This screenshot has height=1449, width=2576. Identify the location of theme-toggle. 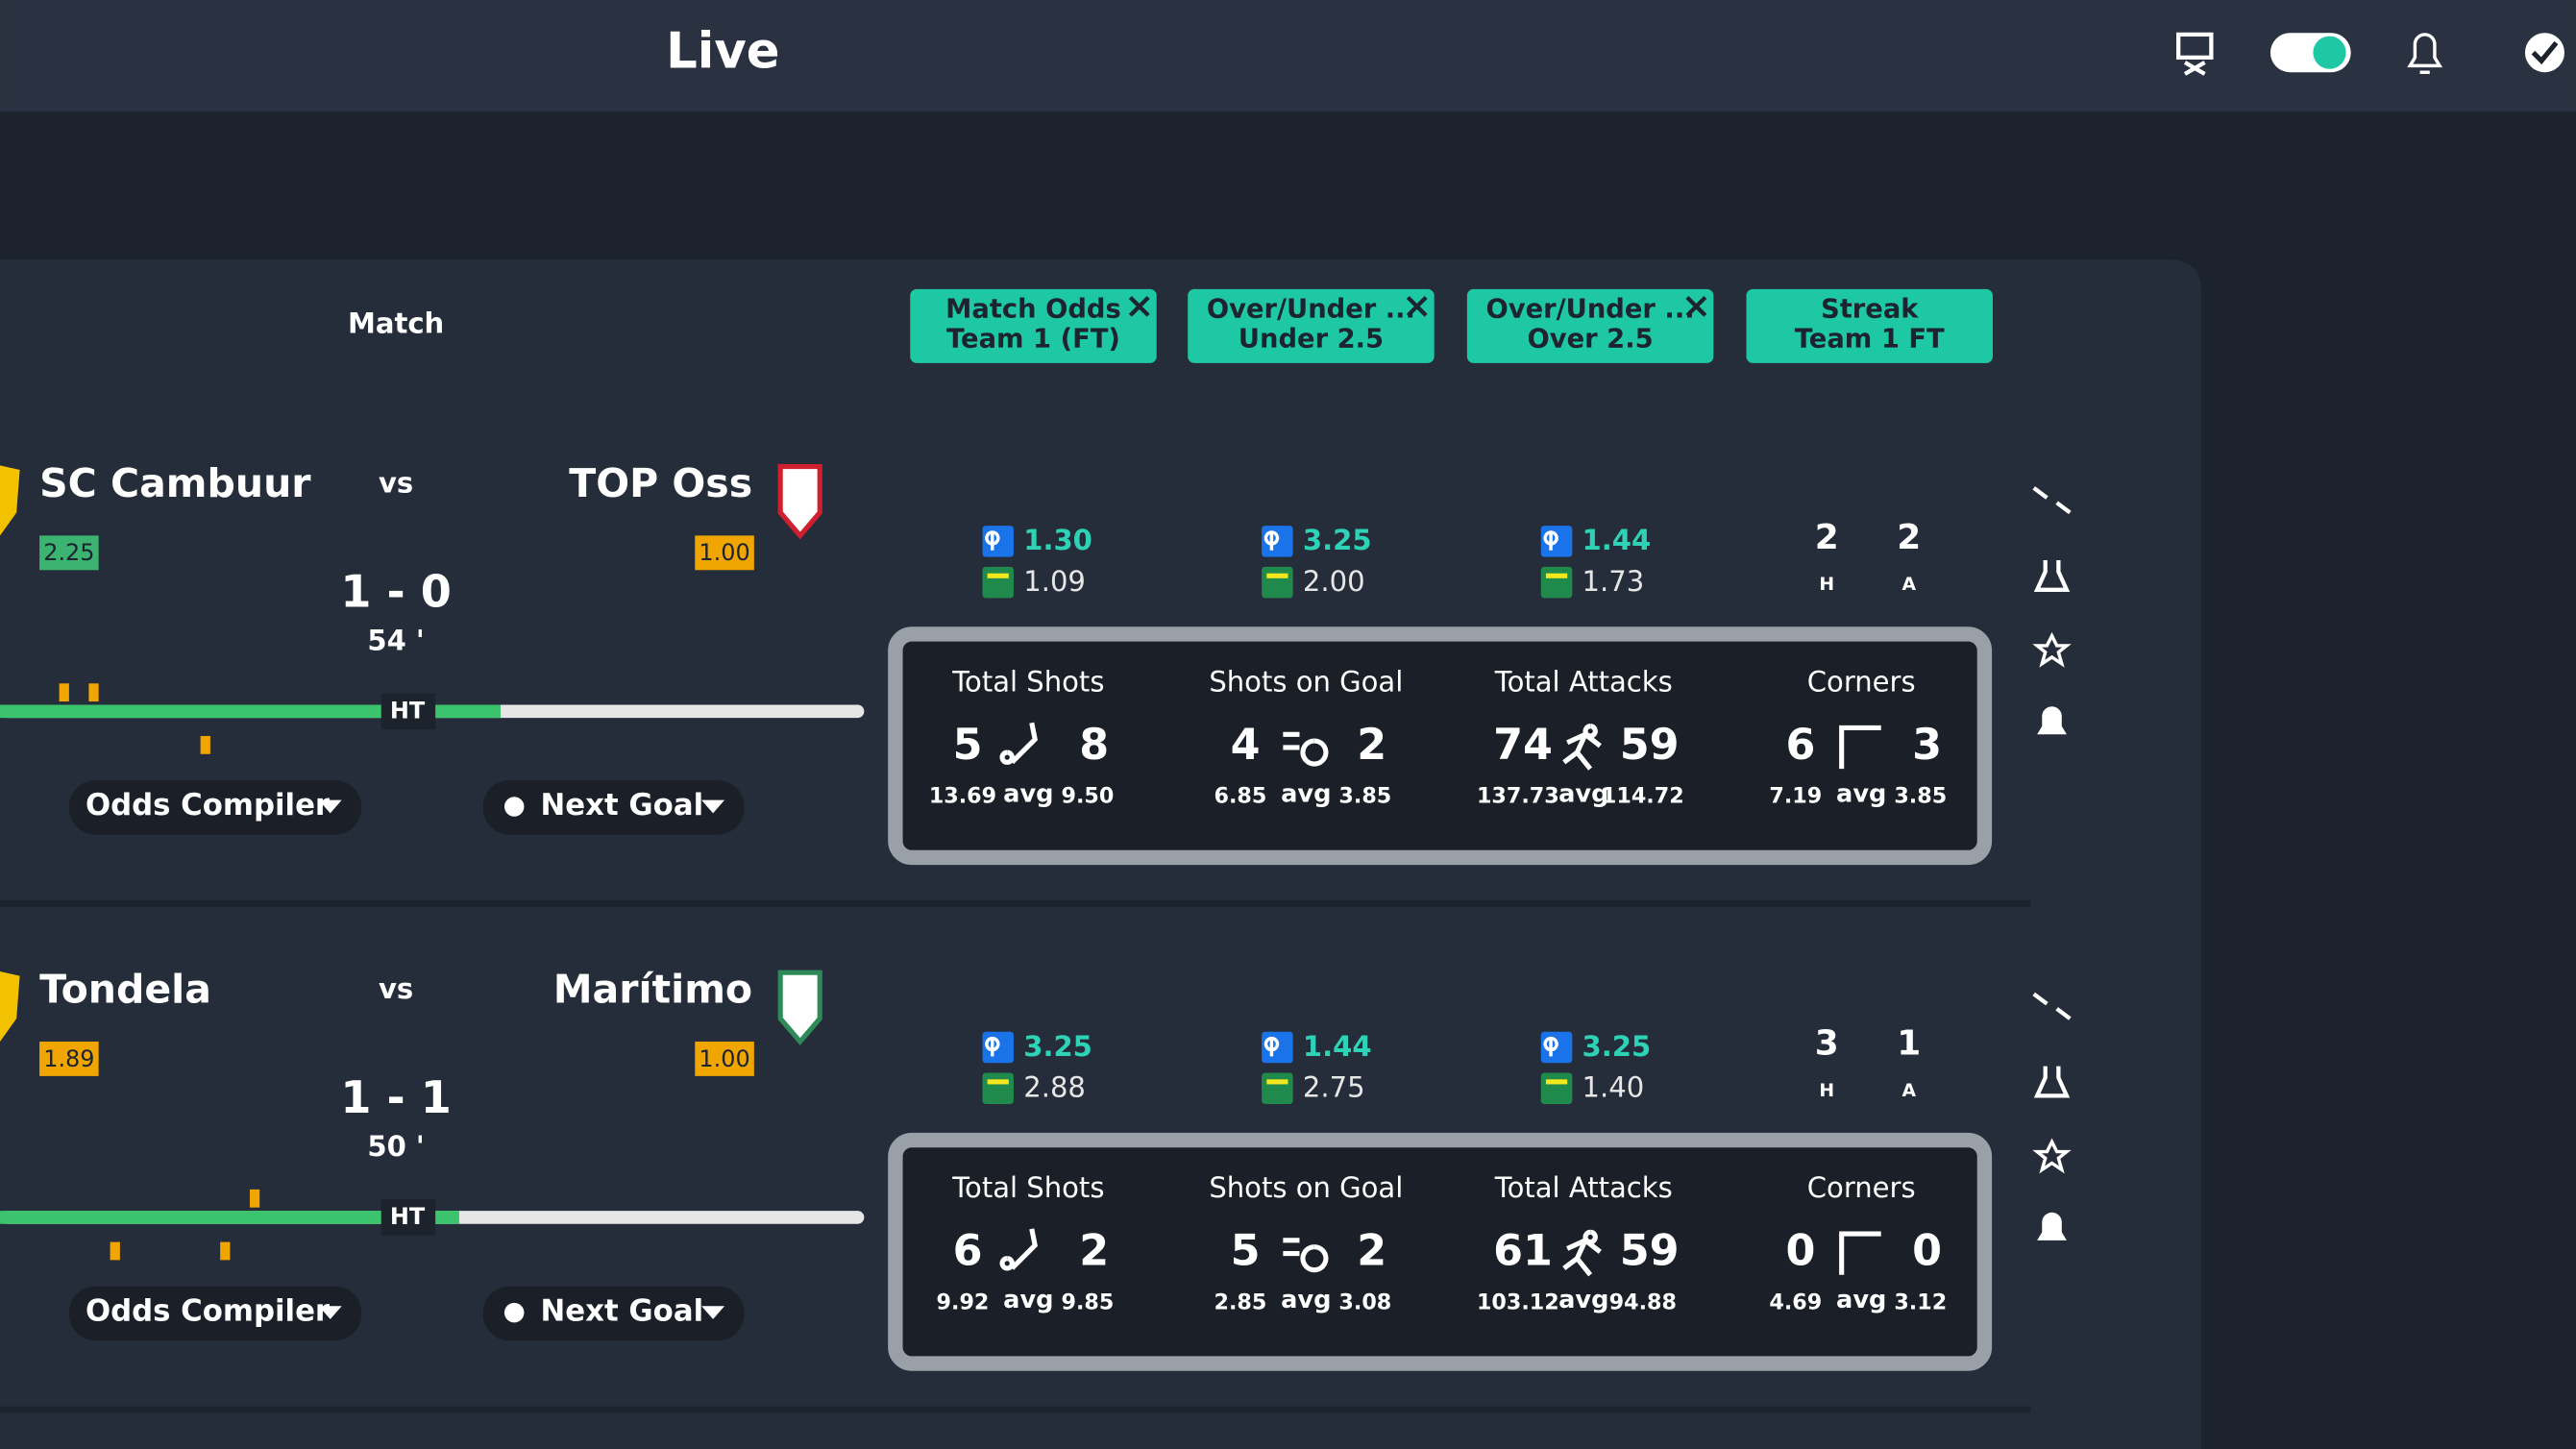
(2310, 53).